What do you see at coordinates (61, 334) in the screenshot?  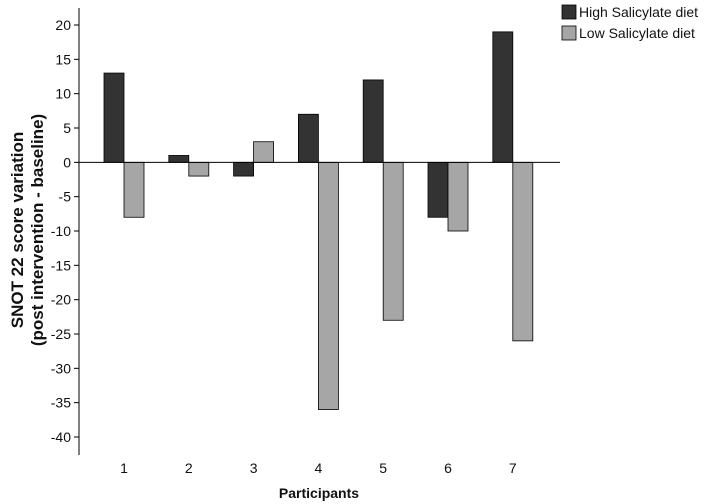 I see `y-tick-label: -25` at bounding box center [61, 334].